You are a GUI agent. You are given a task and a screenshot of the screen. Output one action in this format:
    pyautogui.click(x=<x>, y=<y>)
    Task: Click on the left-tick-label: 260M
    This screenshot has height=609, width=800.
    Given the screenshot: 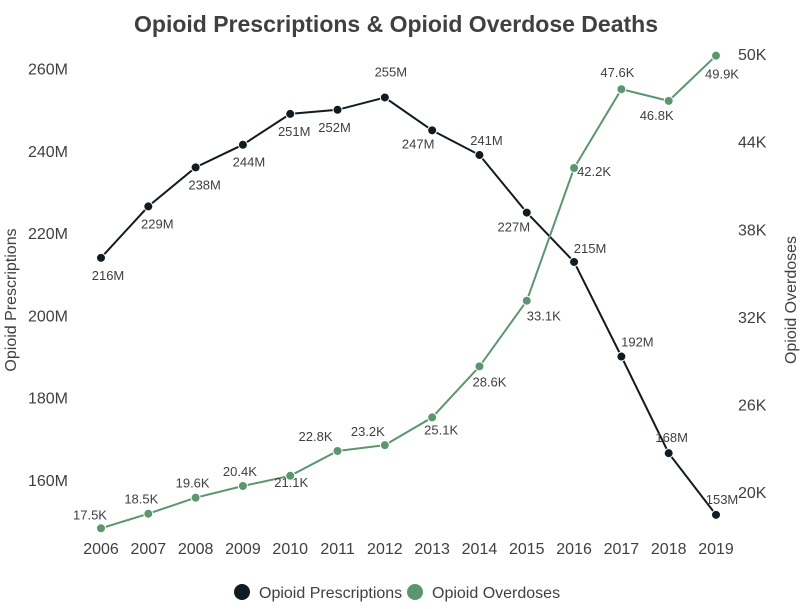 What is the action you would take?
    pyautogui.click(x=48, y=70)
    